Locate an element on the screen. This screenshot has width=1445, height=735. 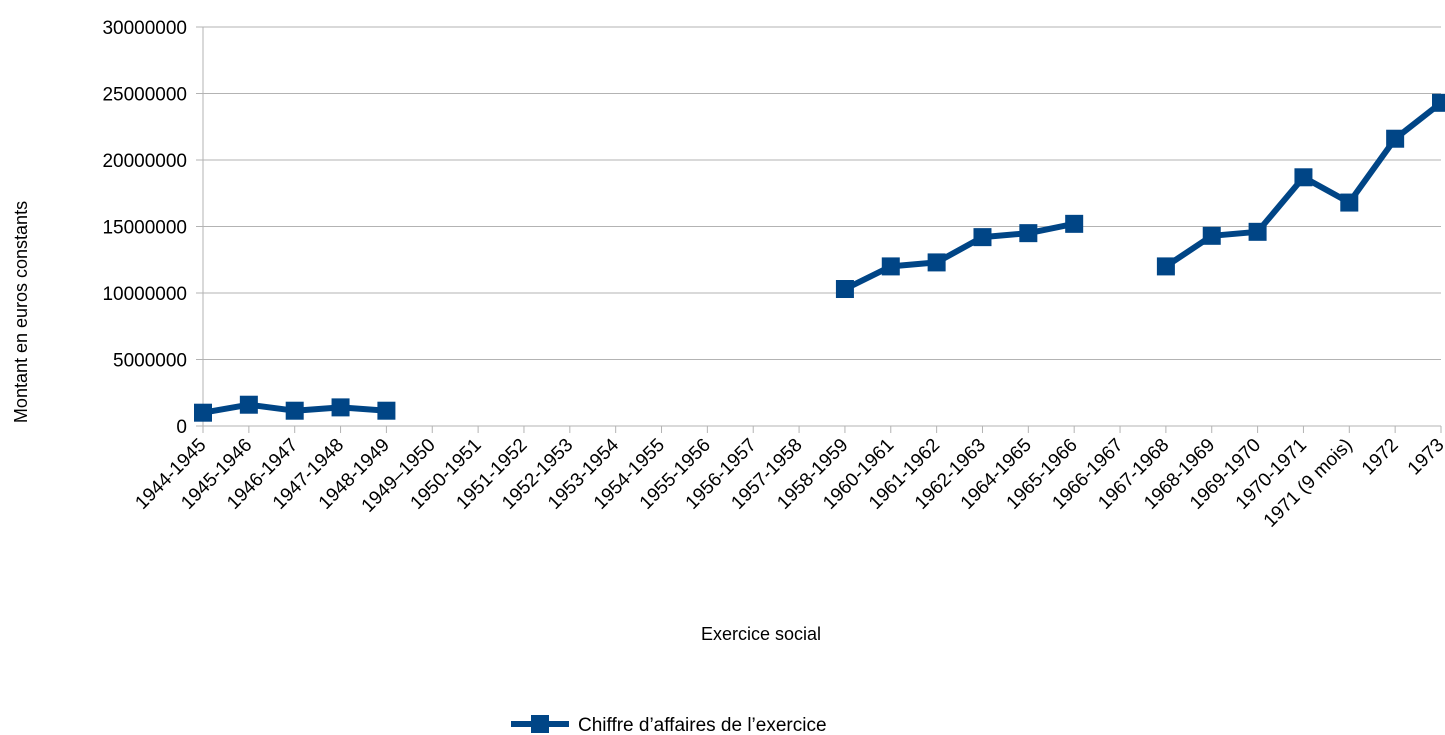
legend-marker-icon is located at coordinates (540, 724).